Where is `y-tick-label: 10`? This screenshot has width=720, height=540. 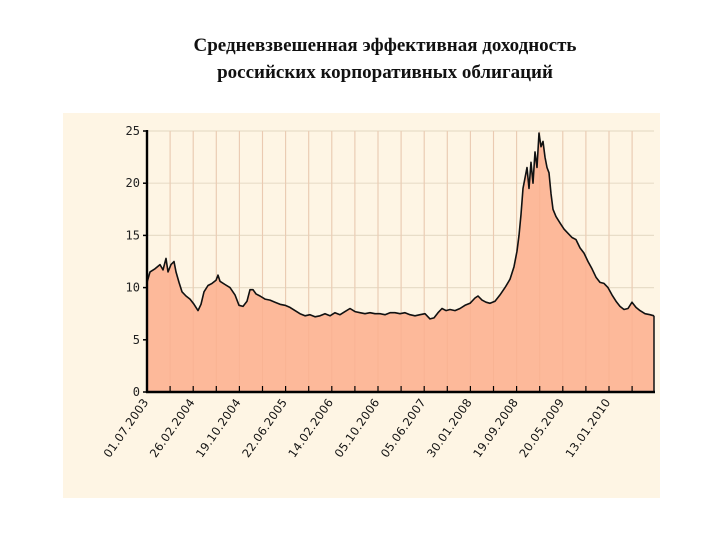 y-tick-label: 10 is located at coordinates (133, 288).